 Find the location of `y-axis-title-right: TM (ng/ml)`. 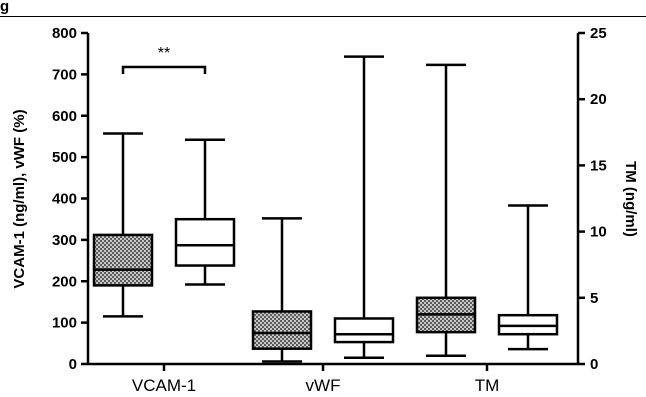

y-axis-title-right: TM (ng/ml) is located at coordinates (630, 199).